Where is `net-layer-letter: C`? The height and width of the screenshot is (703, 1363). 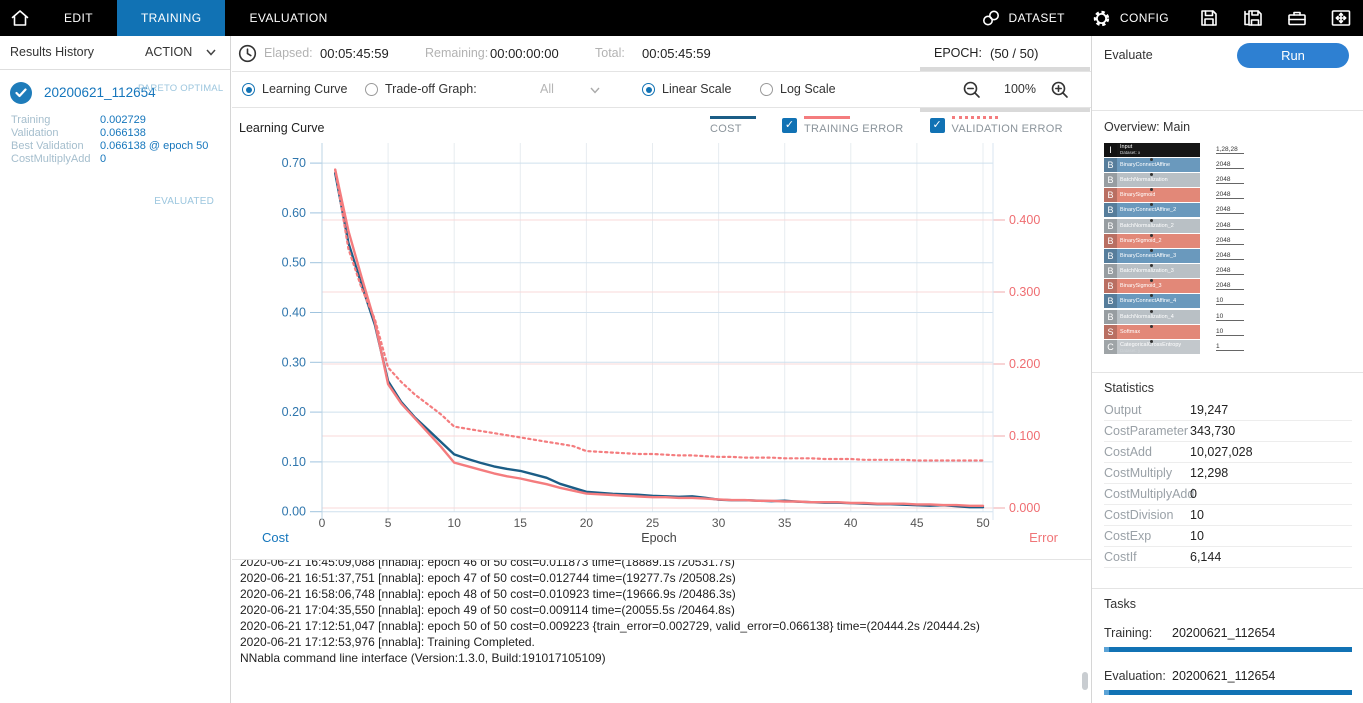
net-layer-letter: C is located at coordinates (1110, 347).